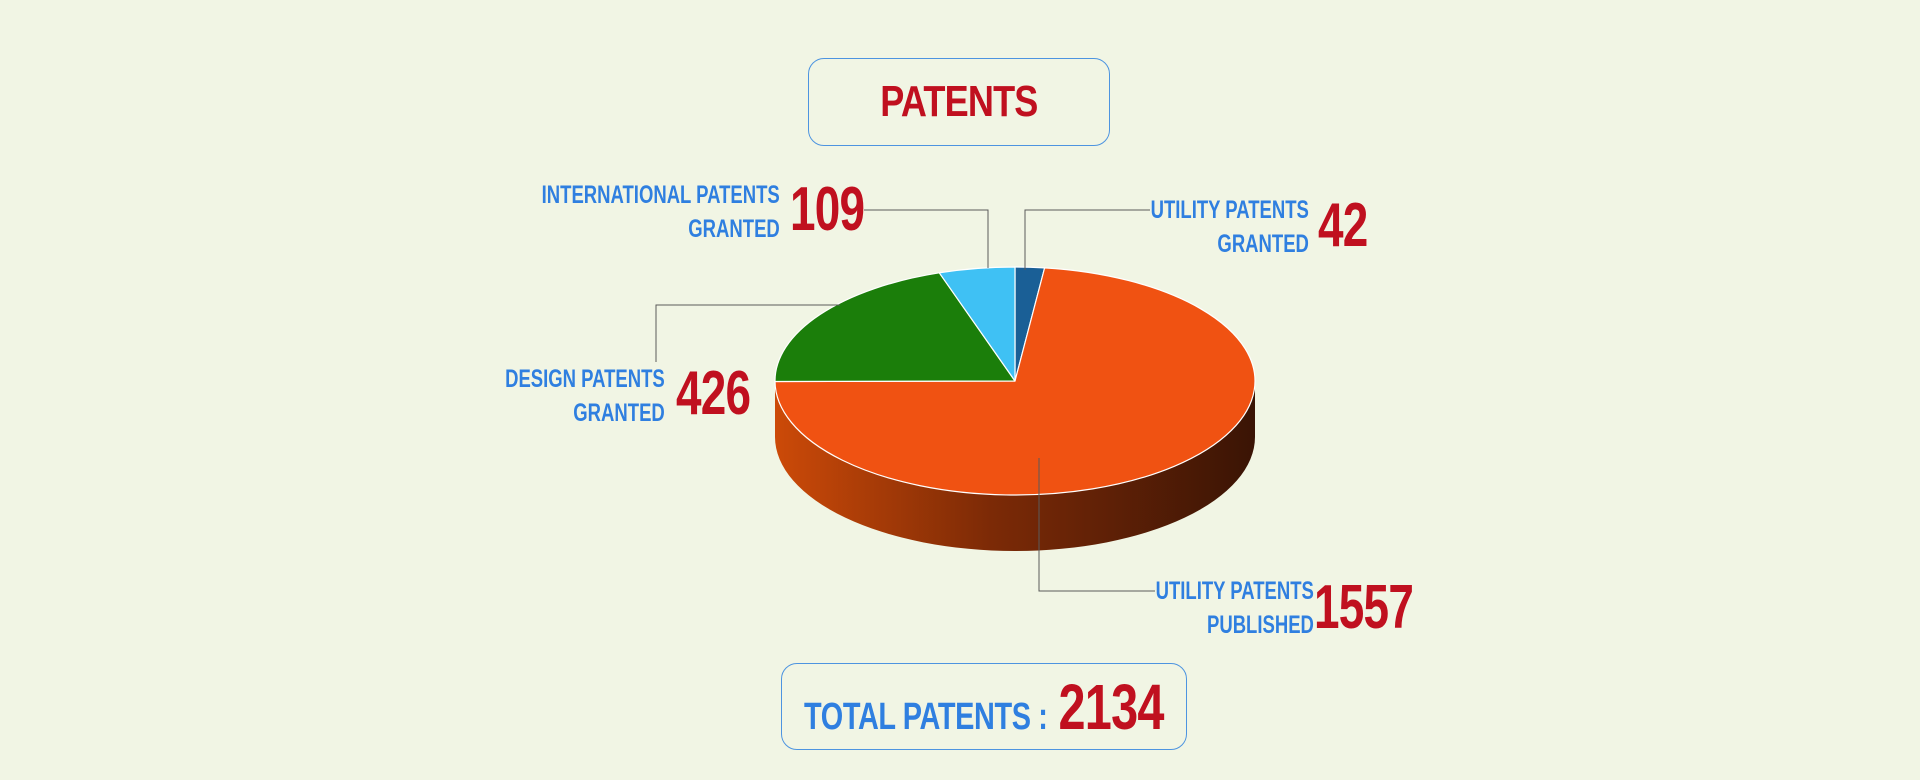 The image size is (1920, 780). I want to click on label-design: DESIGN PATENTS GRANTED, so click(585, 396).